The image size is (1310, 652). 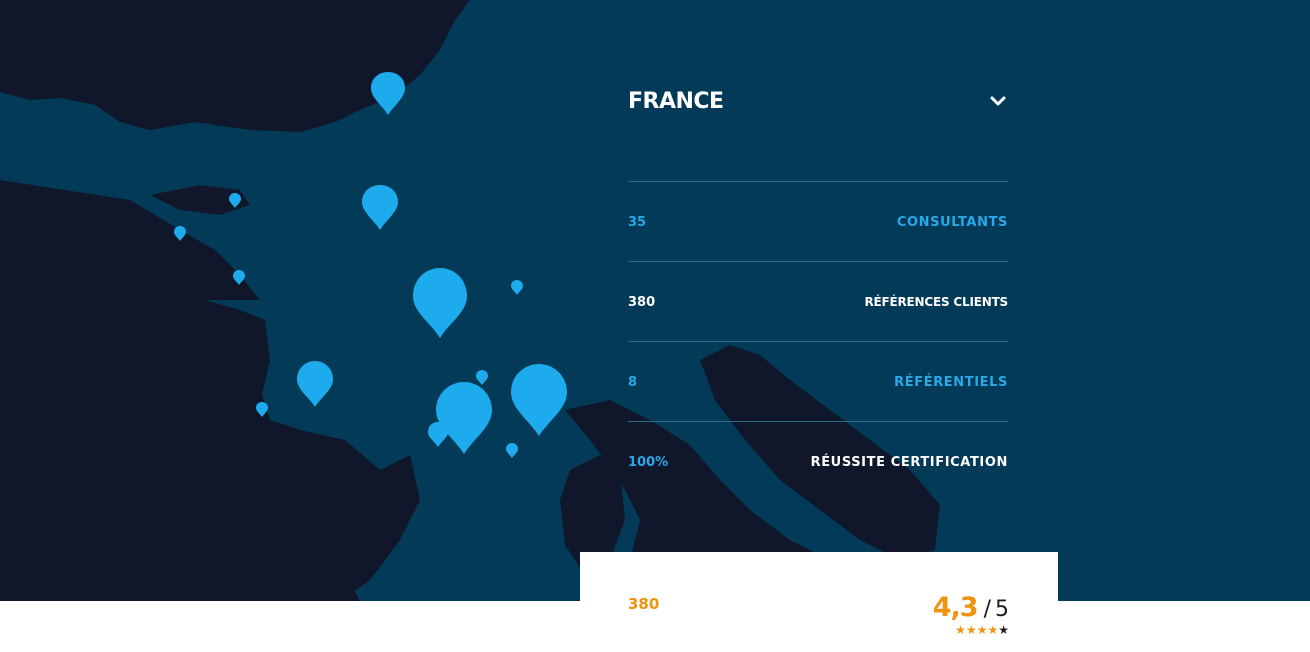 What do you see at coordinates (637, 222) in the screenshot?
I see `stat-value: 35` at bounding box center [637, 222].